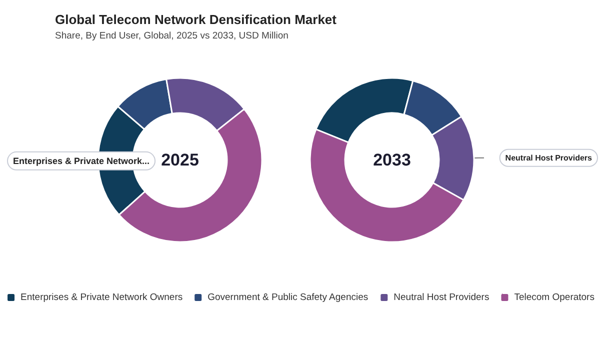 This screenshot has width=600, height=338. I want to click on legend-label: Telecom Operators, so click(554, 297).